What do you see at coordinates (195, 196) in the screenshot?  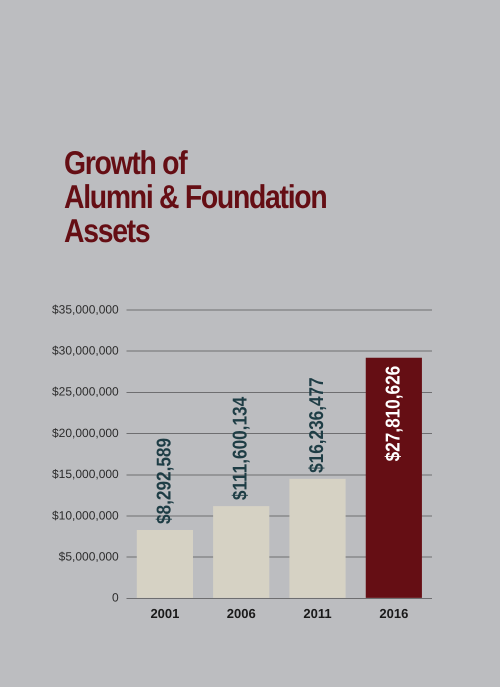 I see `chart-title: Growth of Alumni & Foundation Assets` at bounding box center [195, 196].